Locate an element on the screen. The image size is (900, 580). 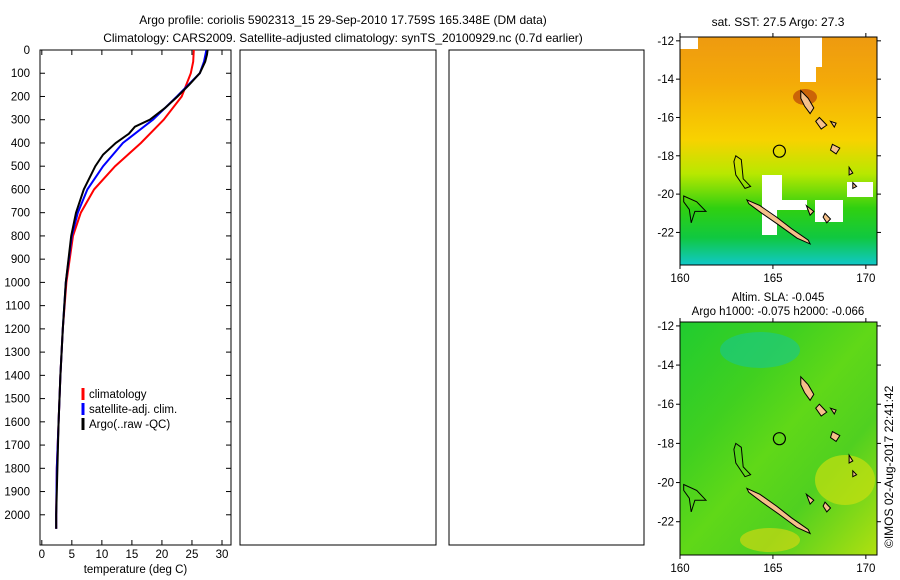
sla-map-axes: 160 165 170 -12 -14 -16 -18 -20 -22 is located at coordinates (769, 446).